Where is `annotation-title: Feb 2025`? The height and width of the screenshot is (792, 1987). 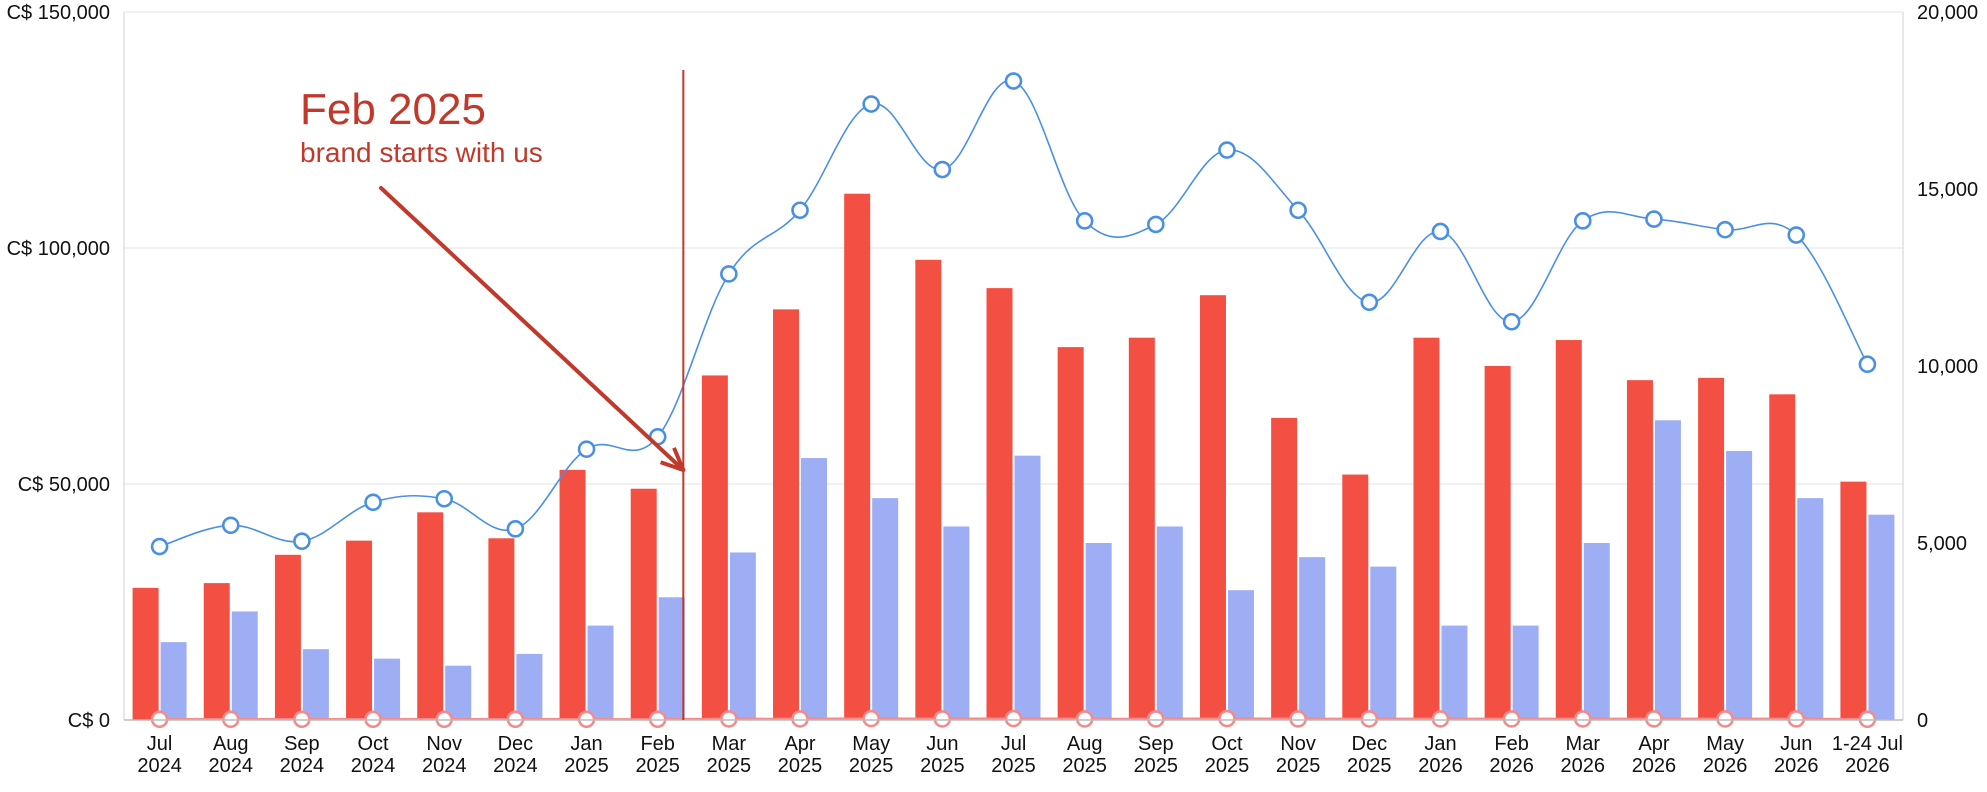 annotation-title: Feb 2025 is located at coordinates (393, 109).